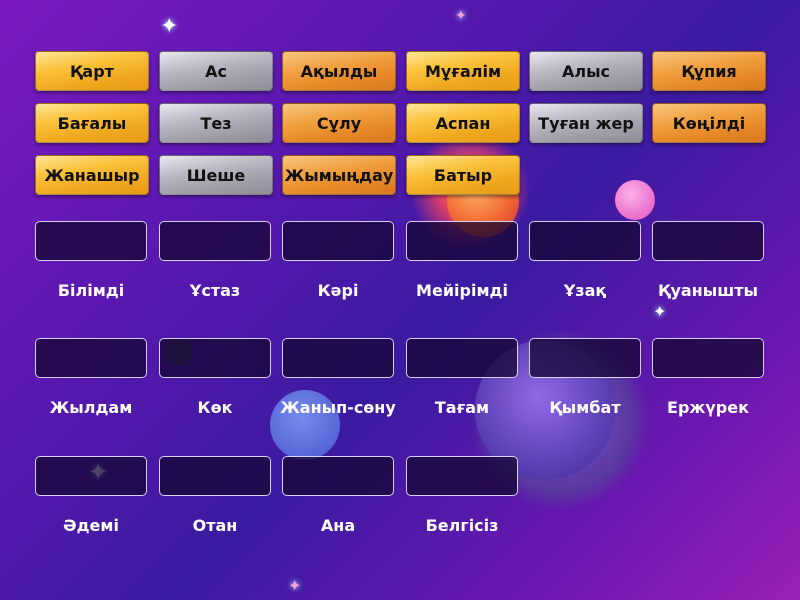  I want to click on target-label: Көк, so click(215, 407).